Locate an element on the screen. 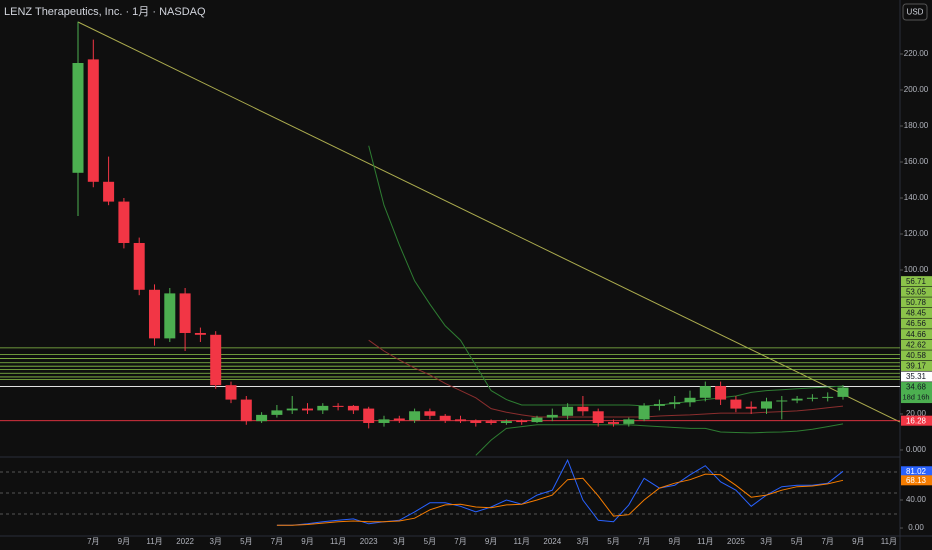 The height and width of the screenshot is (550, 932). countdown-label: 18d 16h is located at coordinates (915, 397).